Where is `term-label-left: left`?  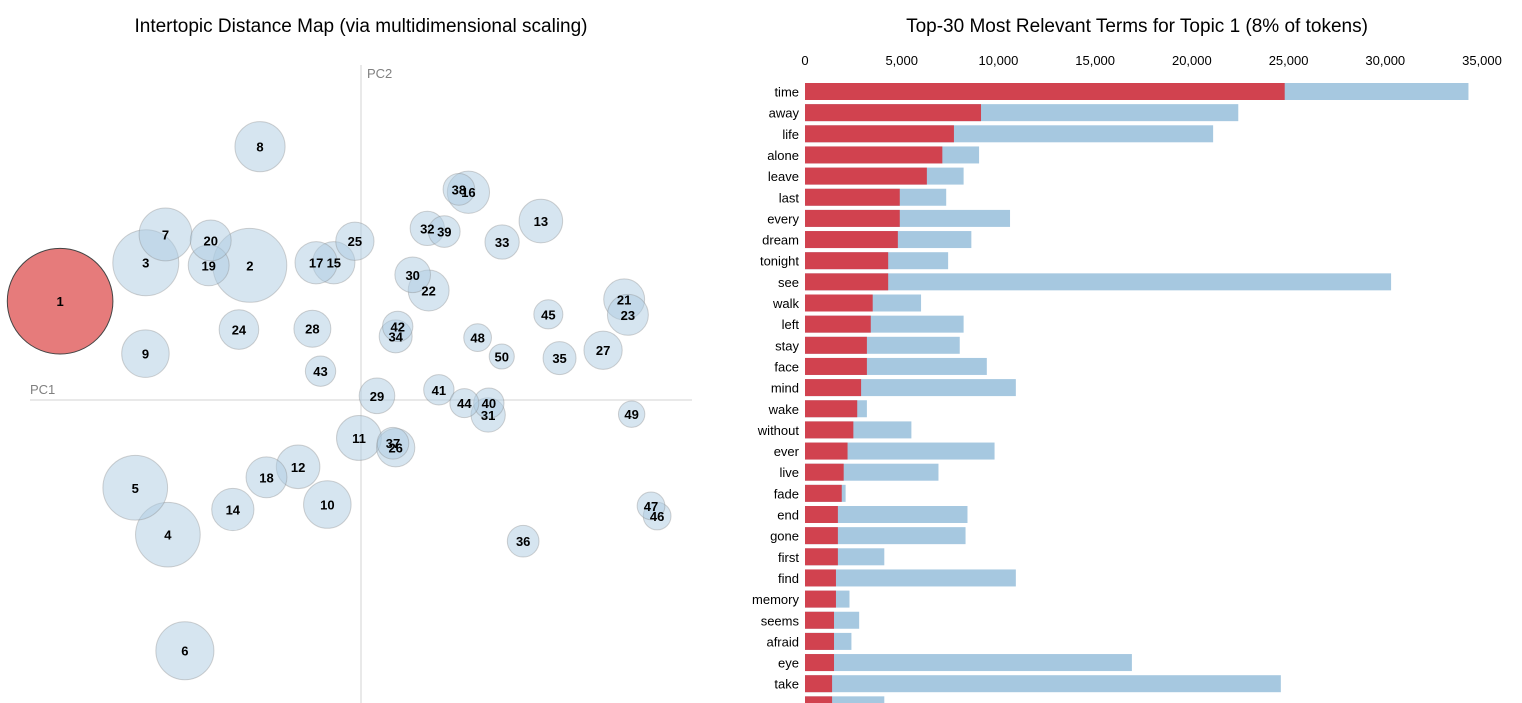 term-label-left: left is located at coordinates (791, 324).